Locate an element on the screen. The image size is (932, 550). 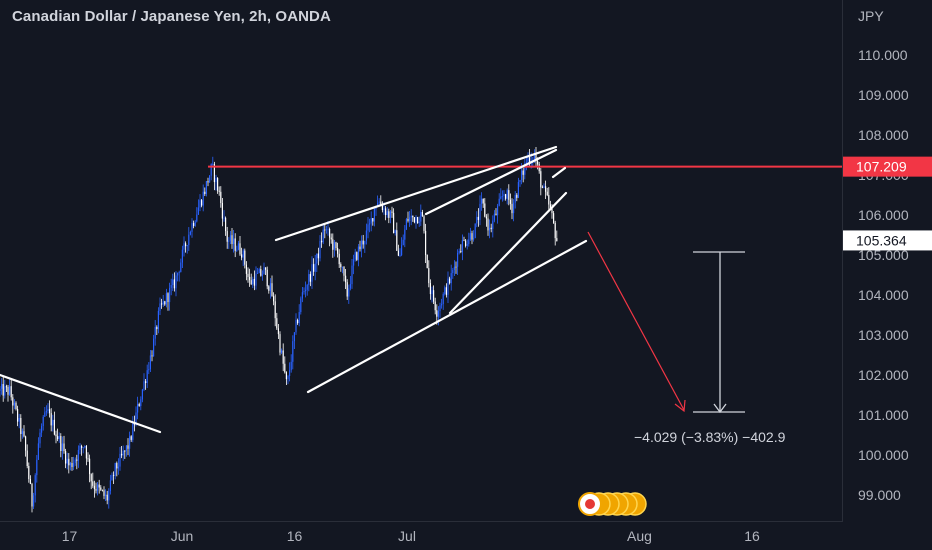
wedge-inner-upper-line is located at coordinates (491, 182).